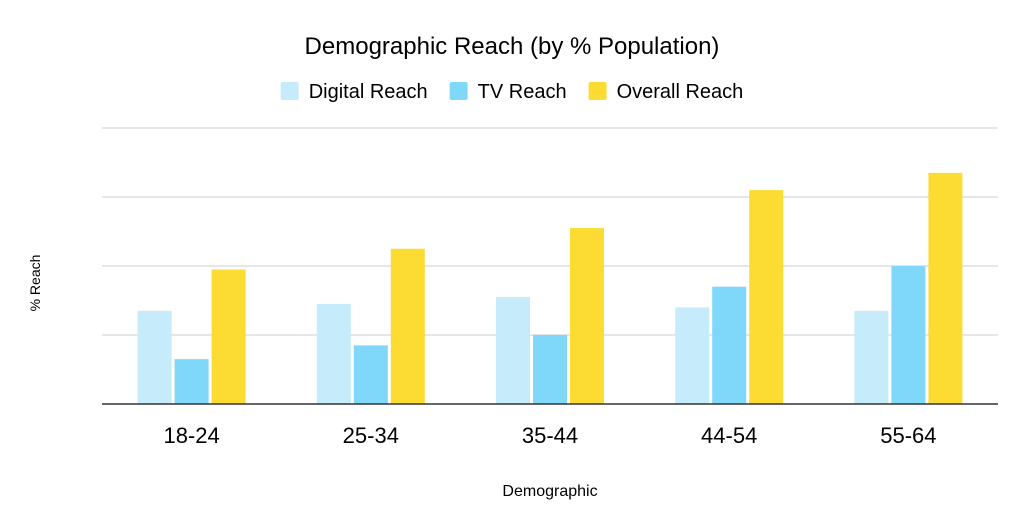 The height and width of the screenshot is (530, 1024). Describe the element at coordinates (729, 435) in the screenshot. I see `x-tick-label: 44-54` at that location.